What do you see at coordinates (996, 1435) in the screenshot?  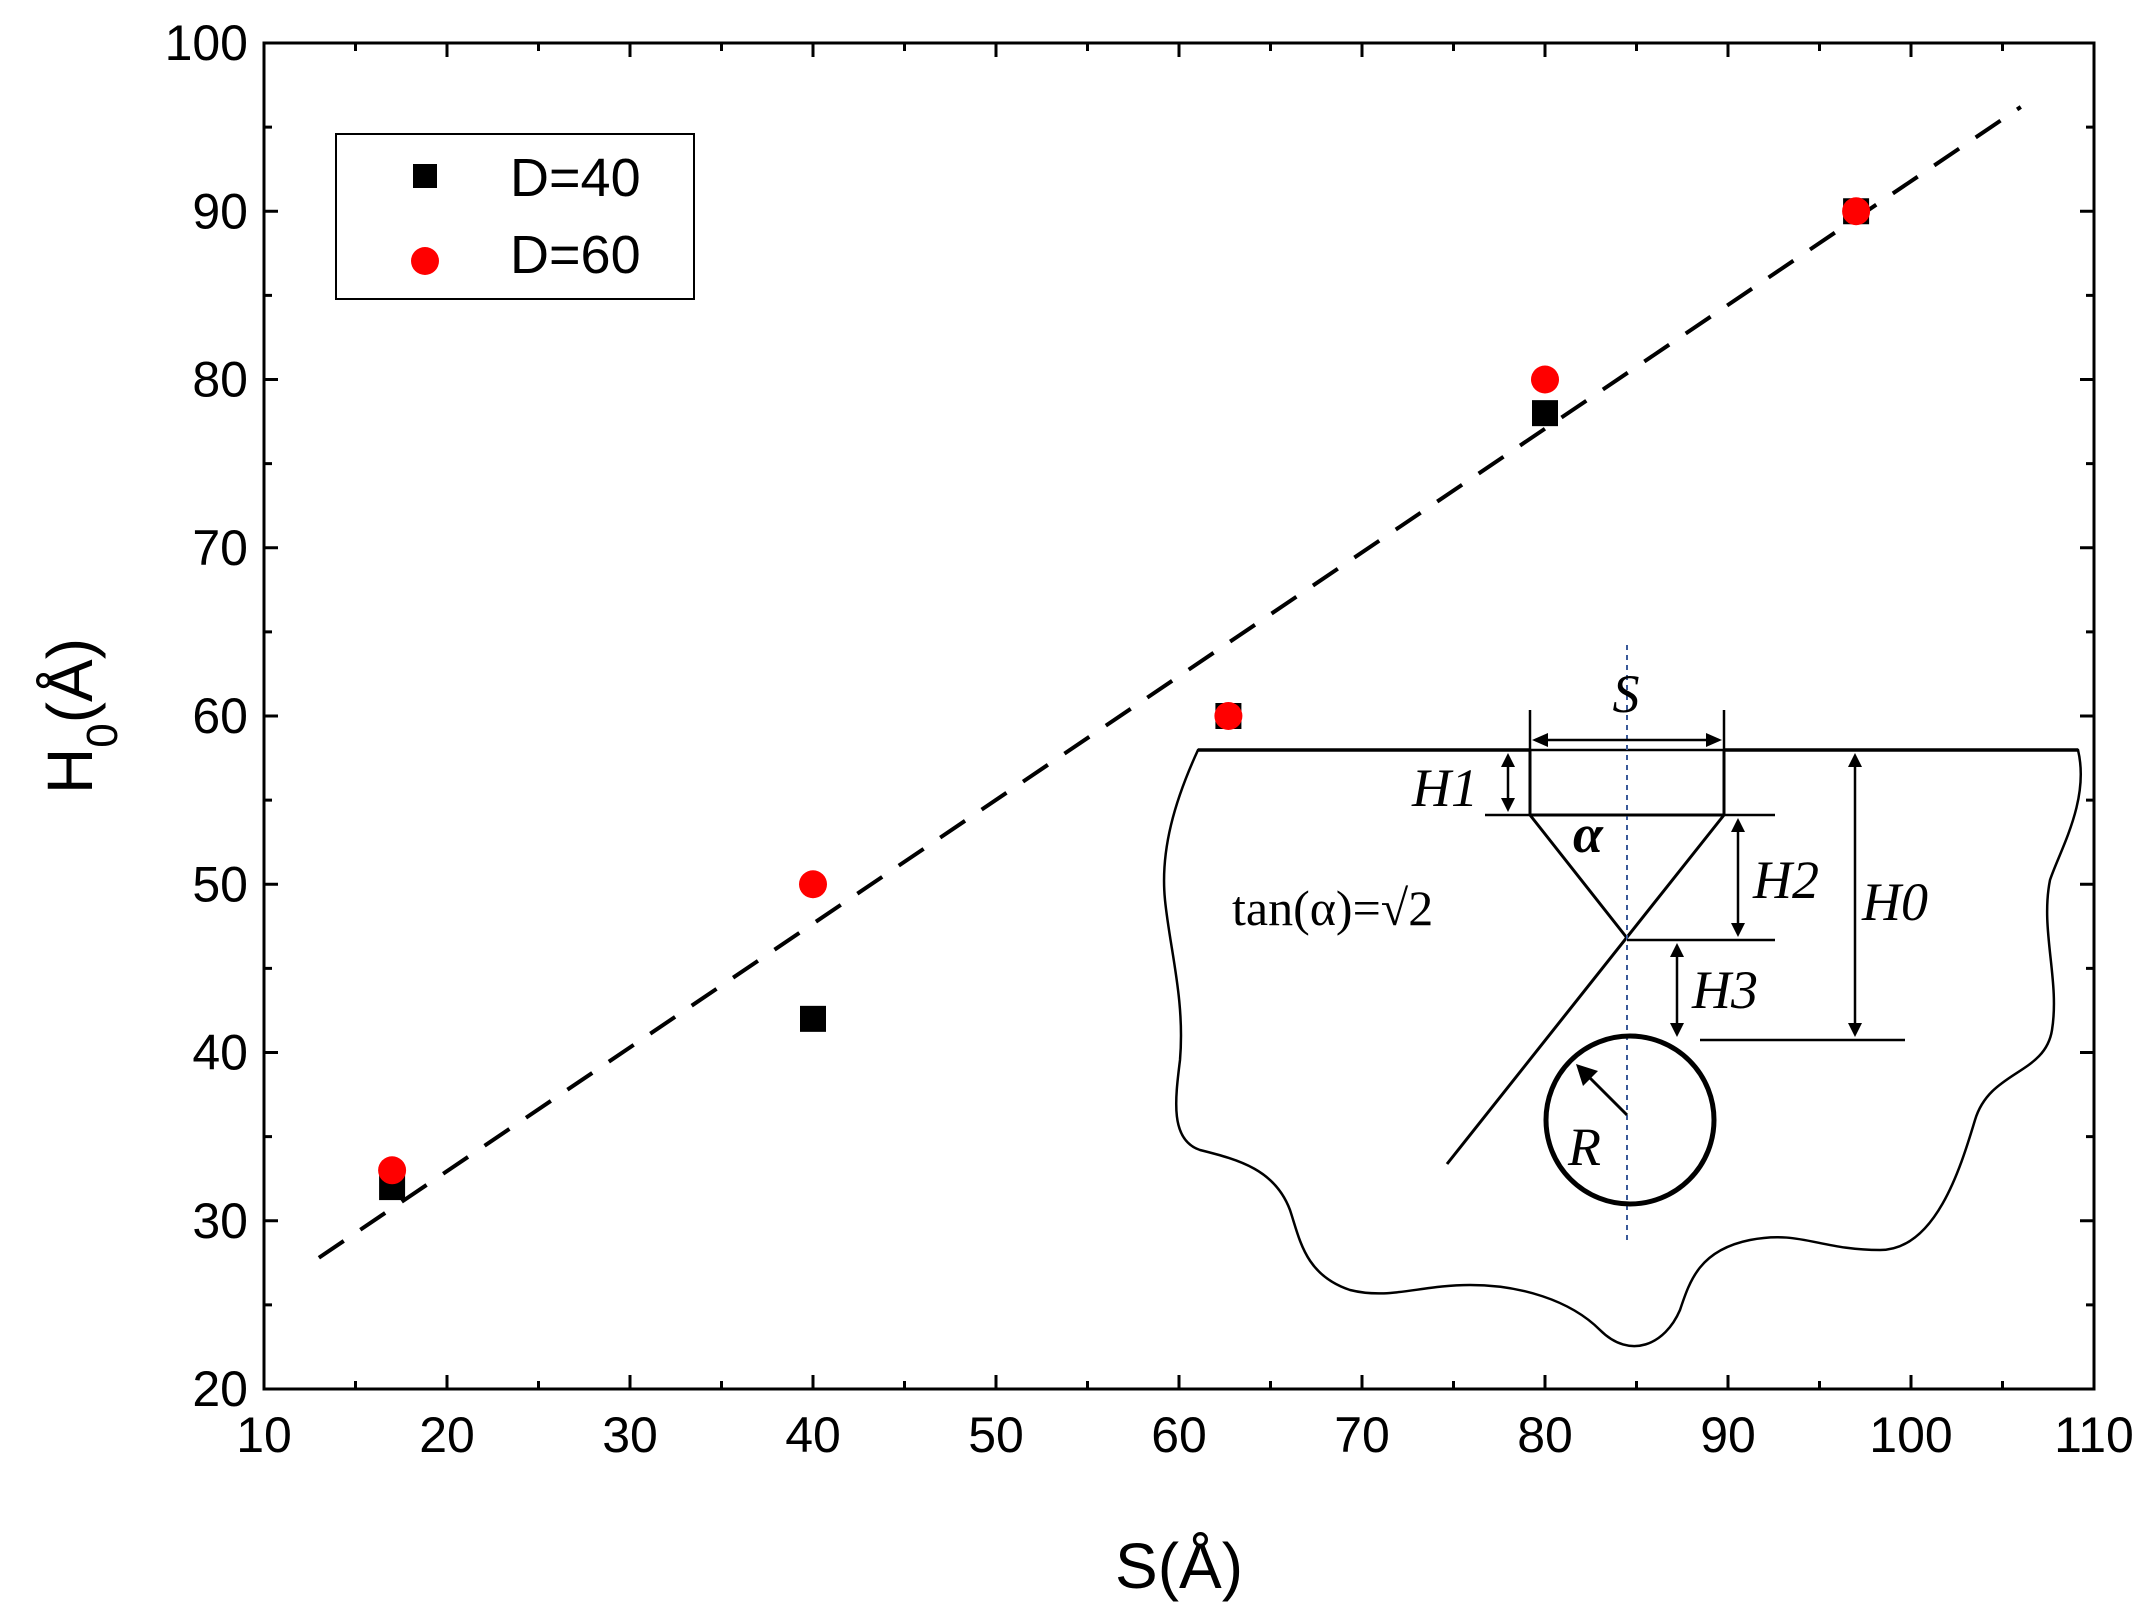 I see `x-tick-label: 50` at bounding box center [996, 1435].